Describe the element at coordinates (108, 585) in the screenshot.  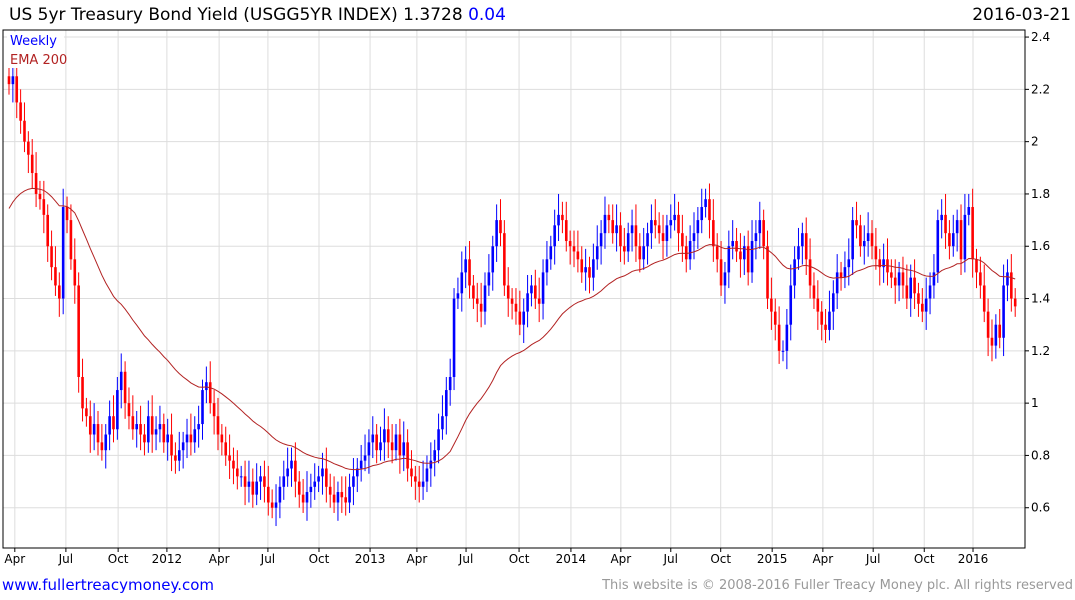
I see `website-link: www.fullertreacymoney.com` at that location.